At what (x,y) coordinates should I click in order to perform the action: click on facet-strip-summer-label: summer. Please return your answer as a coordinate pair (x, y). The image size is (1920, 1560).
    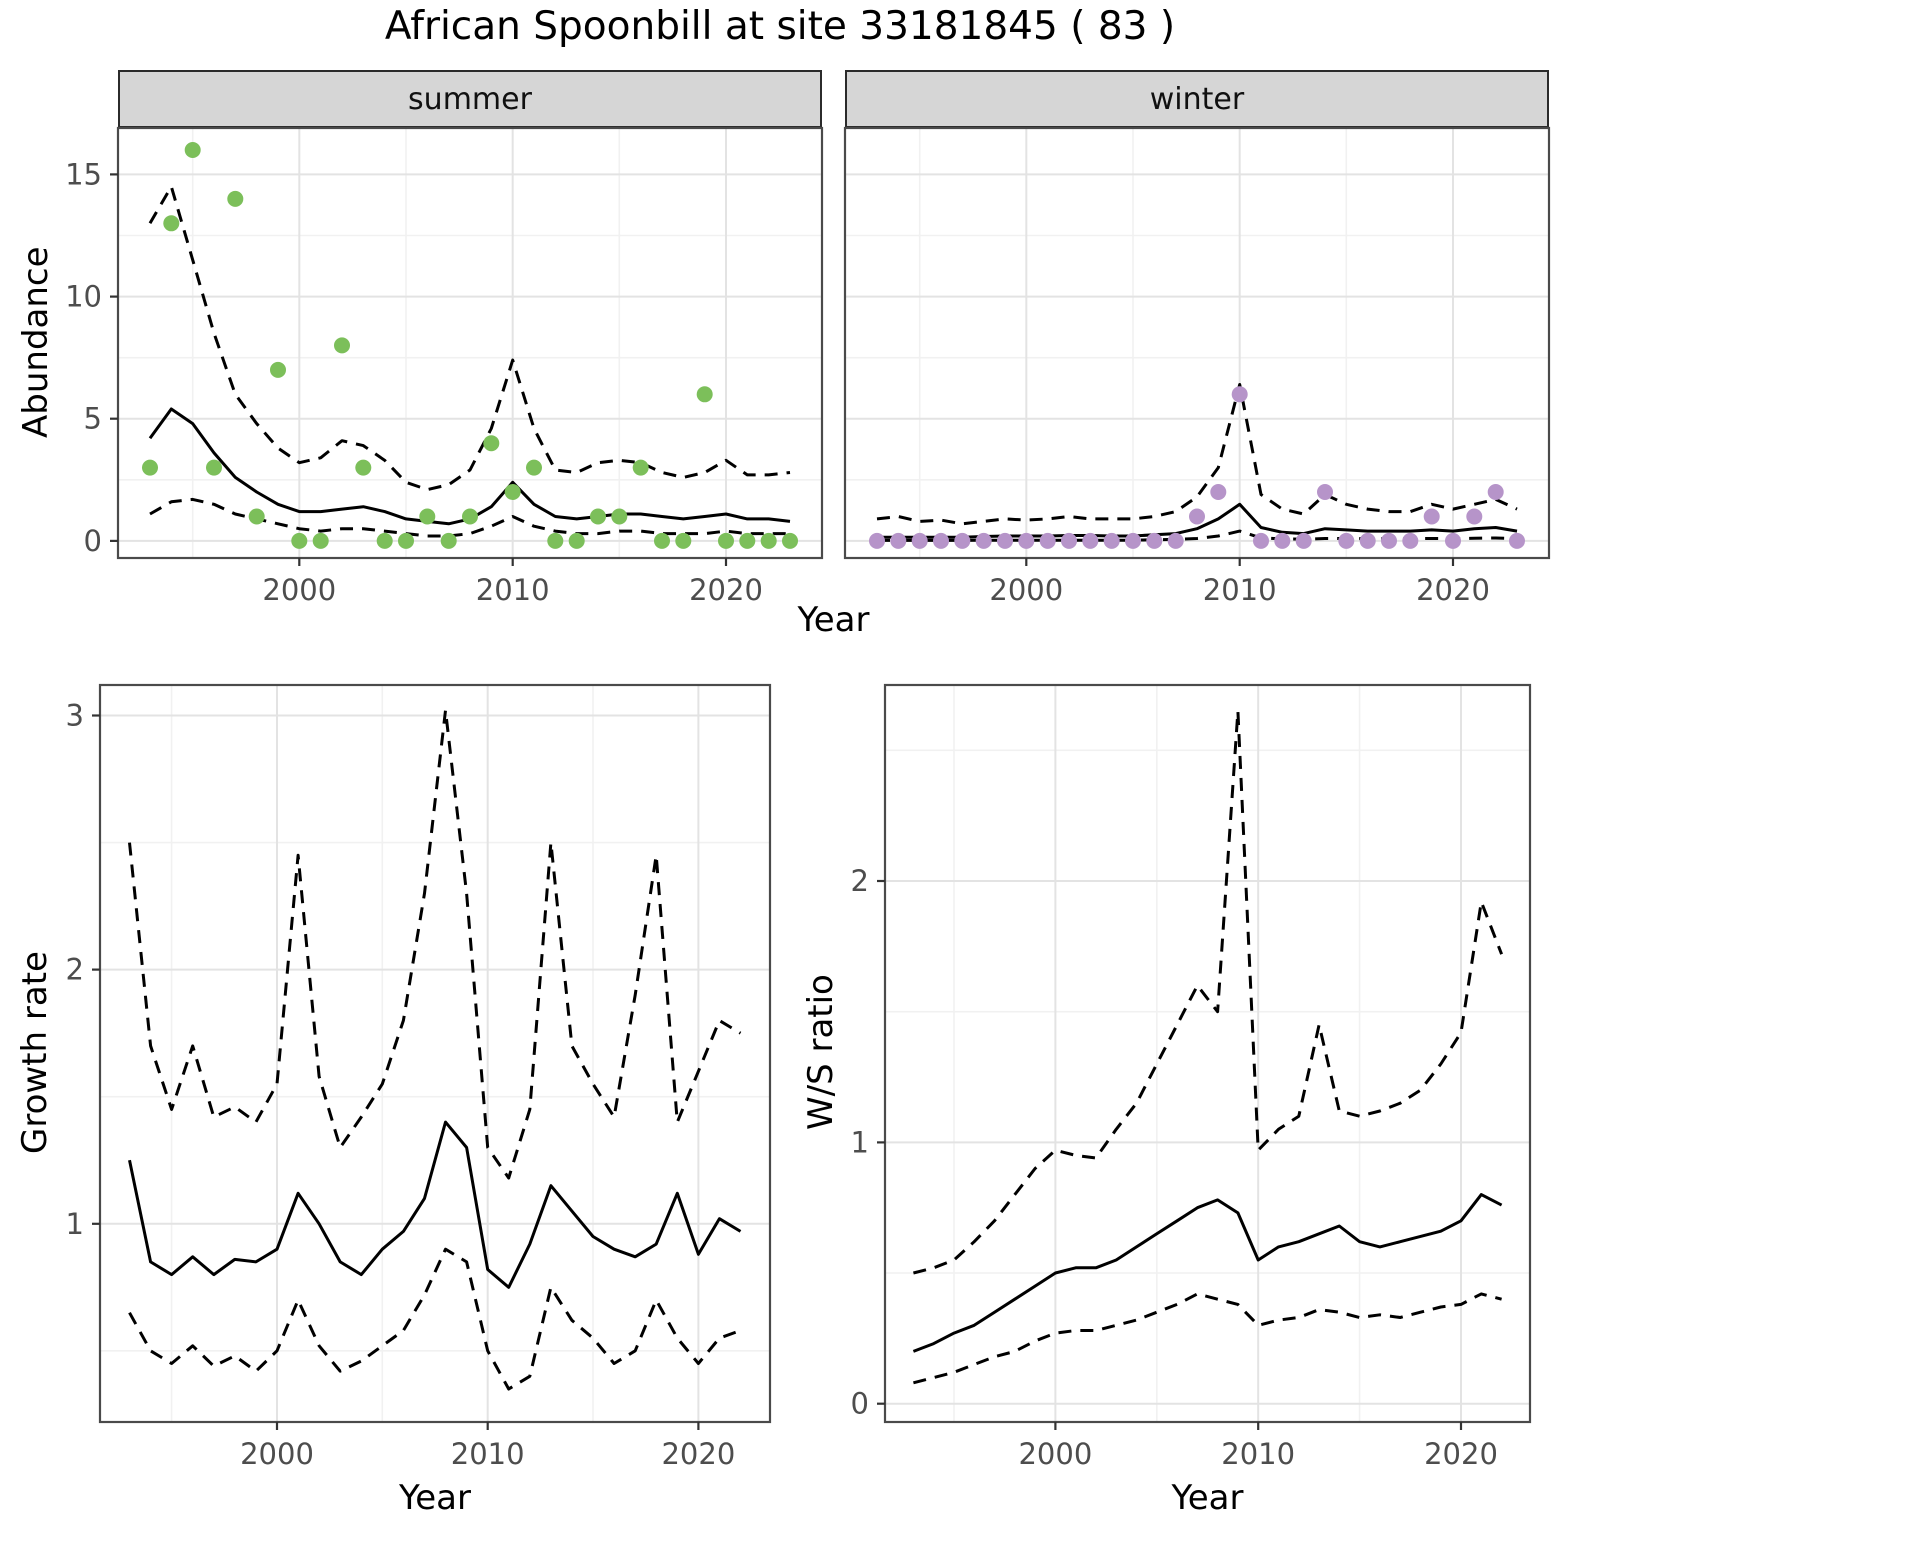
    Looking at the image, I should click on (470, 99).